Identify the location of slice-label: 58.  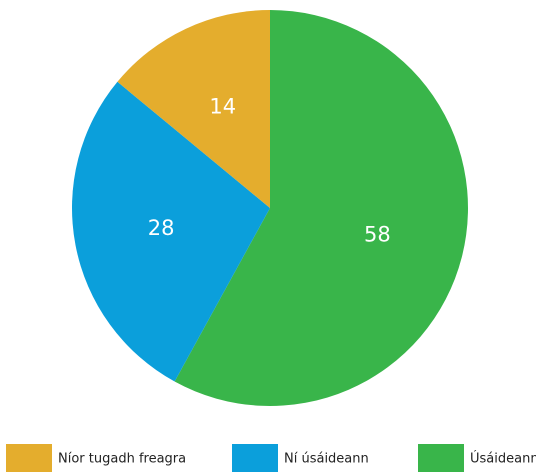
(377, 235).